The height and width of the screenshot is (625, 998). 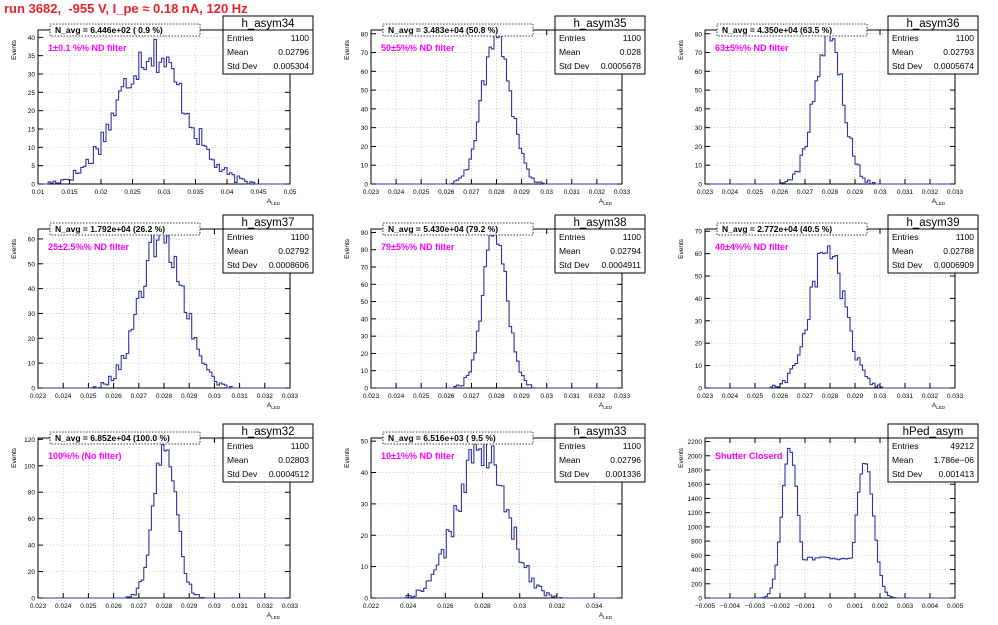 What do you see at coordinates (696, 570) in the screenshot?
I see `y-tick-label: 400` at bounding box center [696, 570].